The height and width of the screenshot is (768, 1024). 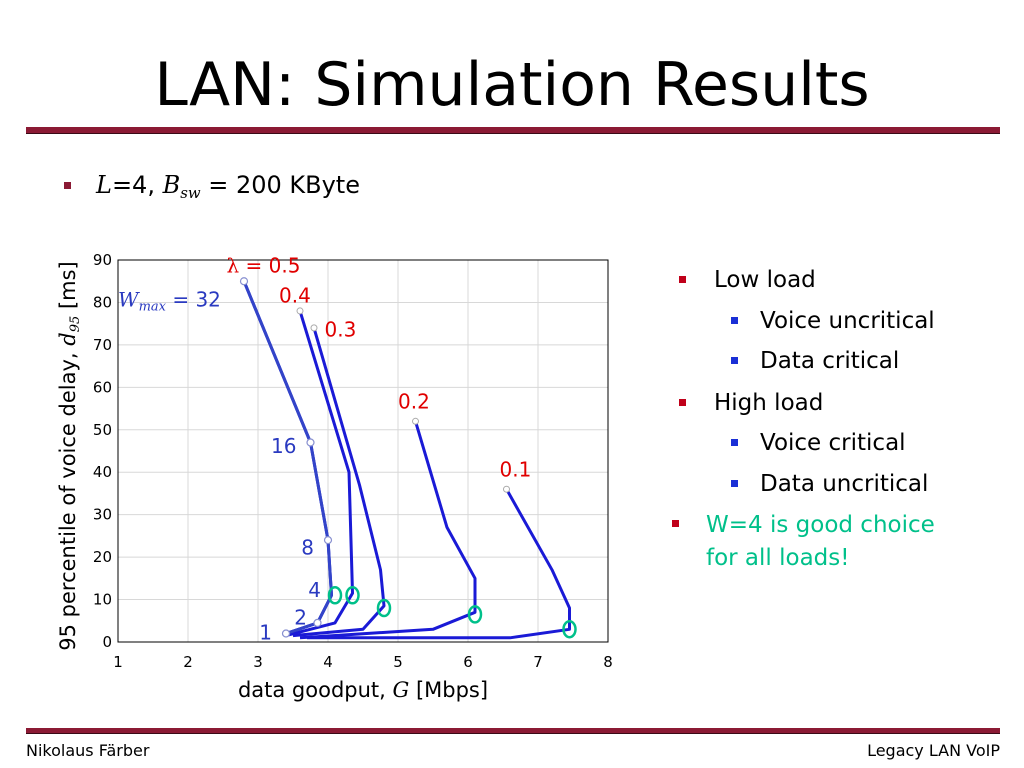 What do you see at coordinates (513, 731) in the screenshot?
I see `footer-rule` at bounding box center [513, 731].